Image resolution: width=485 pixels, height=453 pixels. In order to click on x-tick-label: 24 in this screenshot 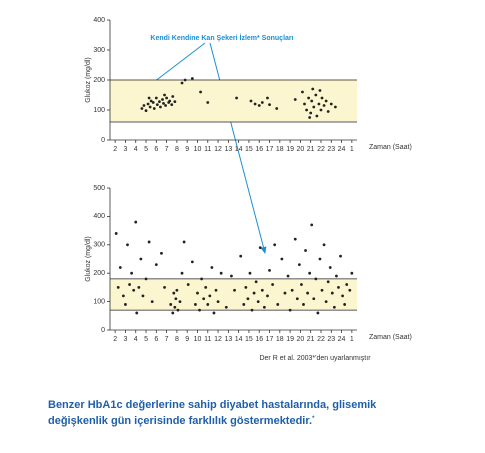, I will do `click(342, 339)`.